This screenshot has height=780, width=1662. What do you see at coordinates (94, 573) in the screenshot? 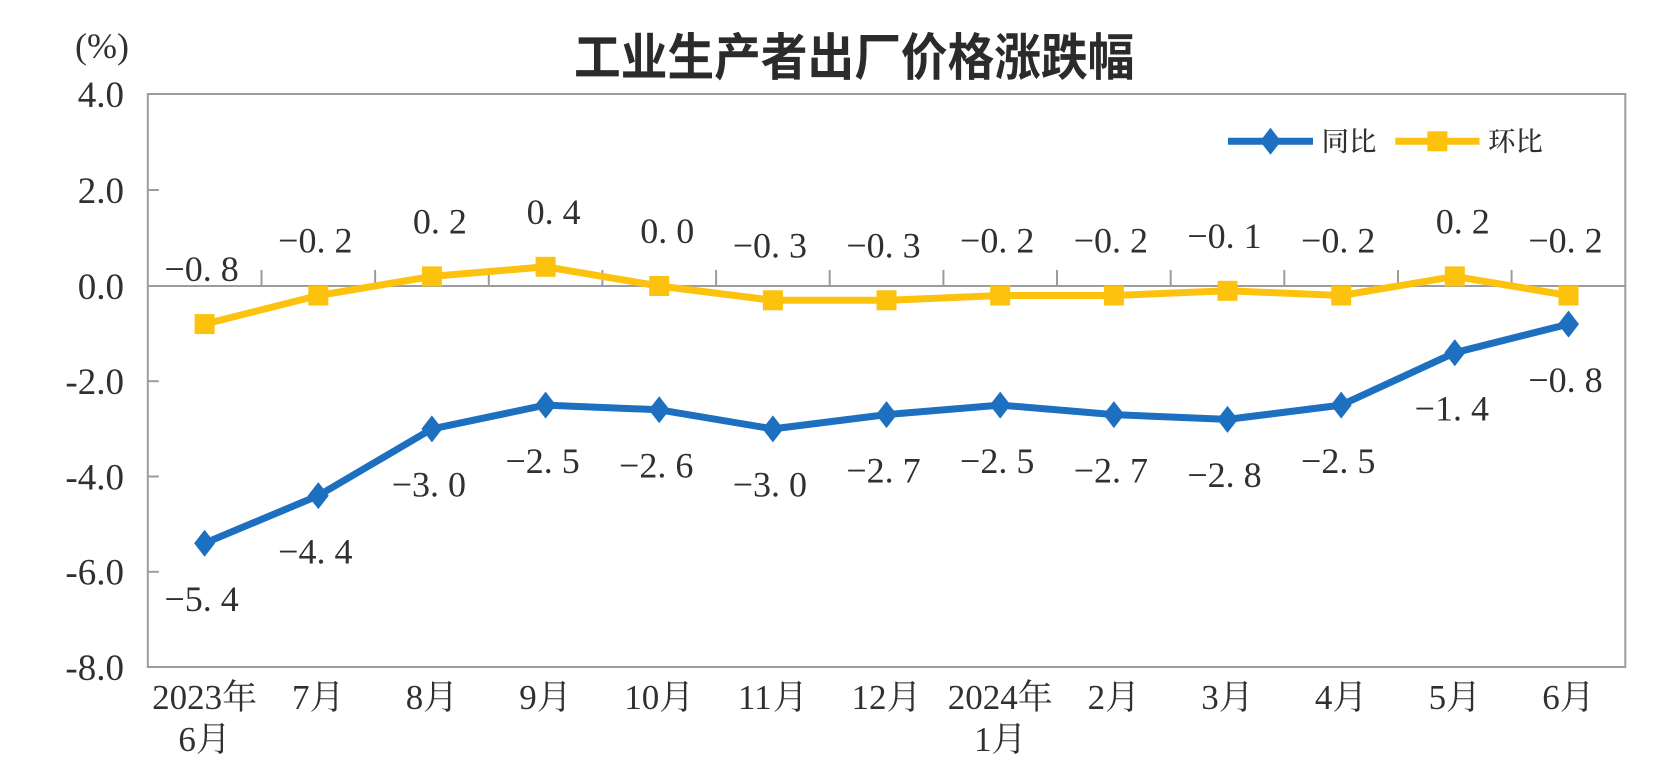
I see `svg-text: -6.0` at bounding box center [94, 573].